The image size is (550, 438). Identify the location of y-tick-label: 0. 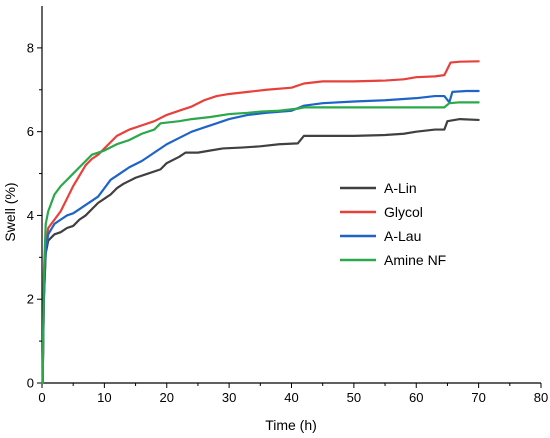
(30, 383).